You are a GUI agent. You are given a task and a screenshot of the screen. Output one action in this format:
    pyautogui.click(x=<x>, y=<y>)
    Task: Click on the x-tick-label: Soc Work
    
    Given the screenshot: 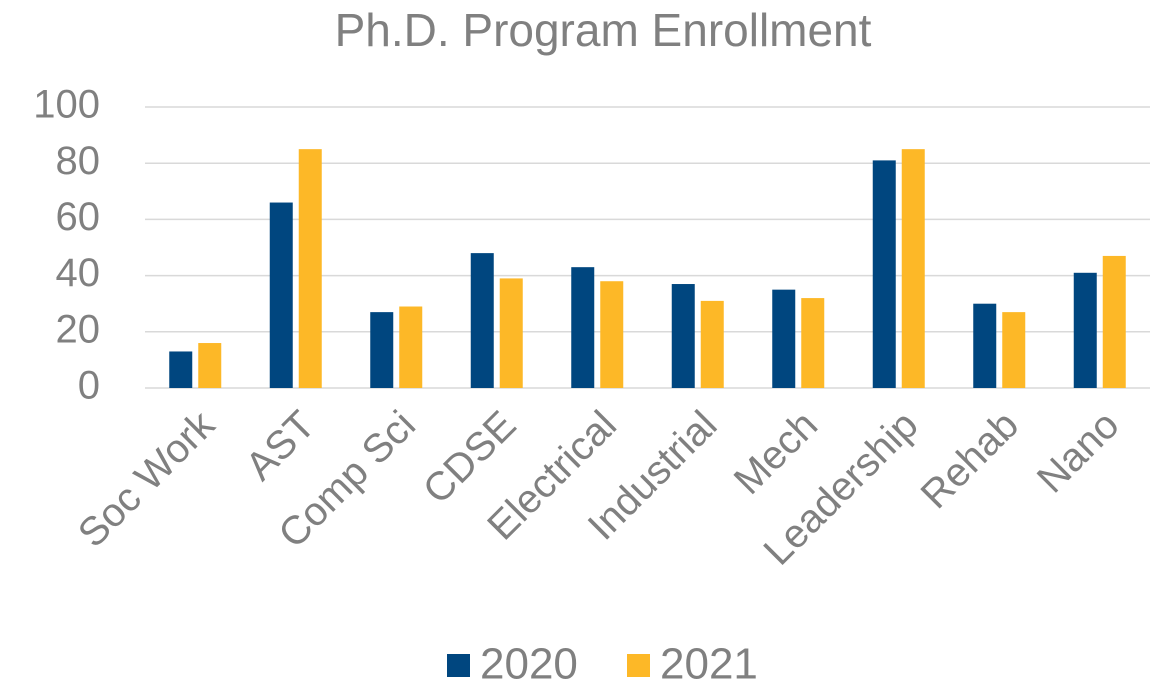 What is the action you would take?
    pyautogui.click(x=147, y=479)
    